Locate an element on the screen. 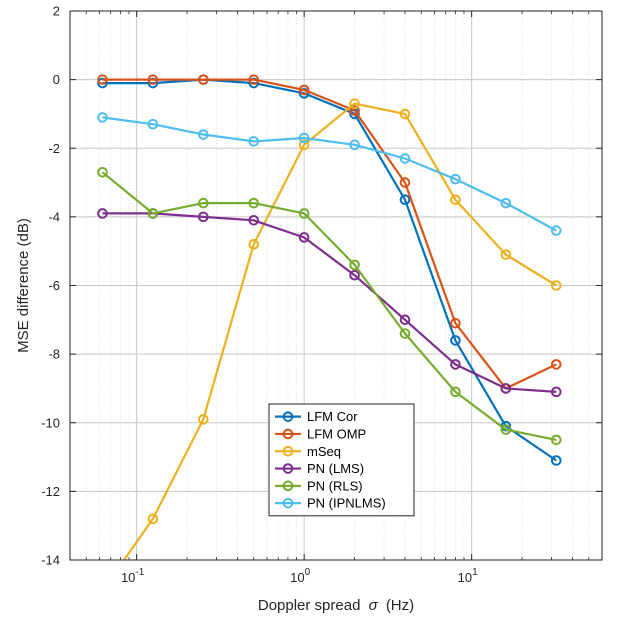 The image size is (634, 618). x-tick-label: 10⁰ is located at coordinates (300, 576).